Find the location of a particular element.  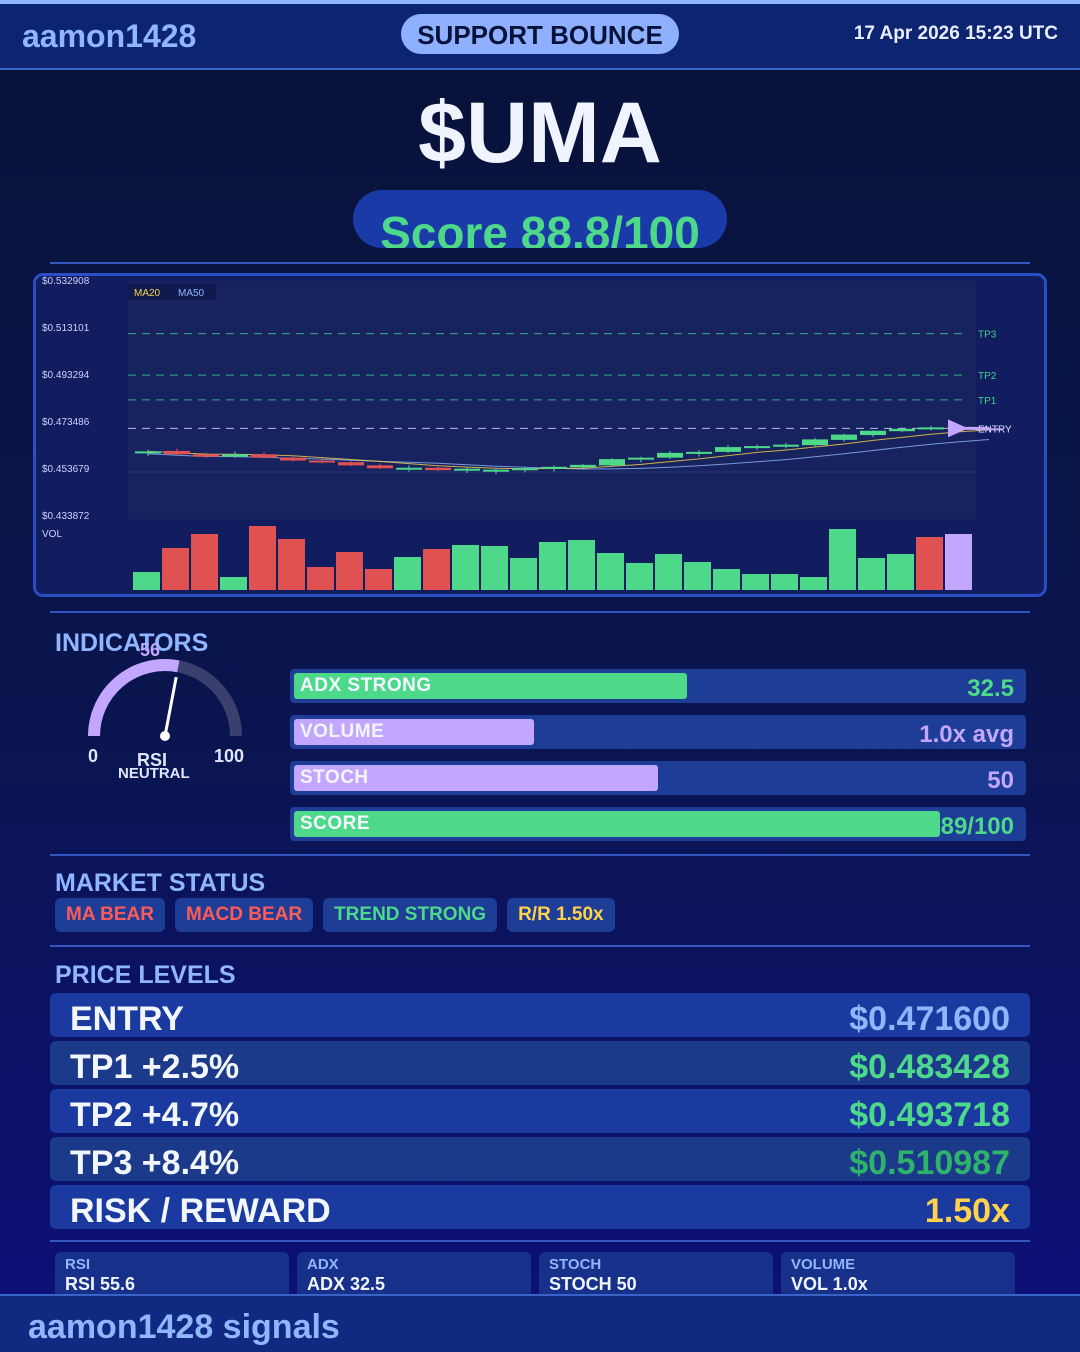

rsi-label: RSI is located at coordinates (152, 760).